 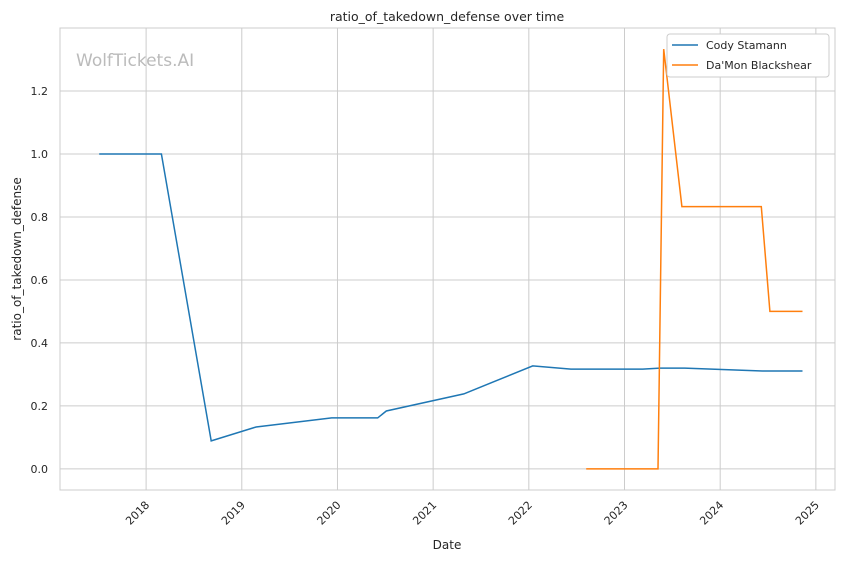 What do you see at coordinates (616, 513) in the screenshot?
I see `x-tick-label: 2023` at bounding box center [616, 513].